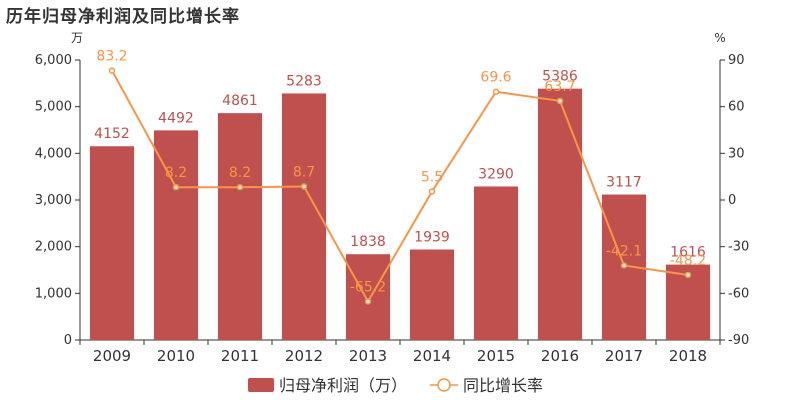 This screenshot has width=800, height=400. I want to click on legend-bar-swatch, so click(261, 385).